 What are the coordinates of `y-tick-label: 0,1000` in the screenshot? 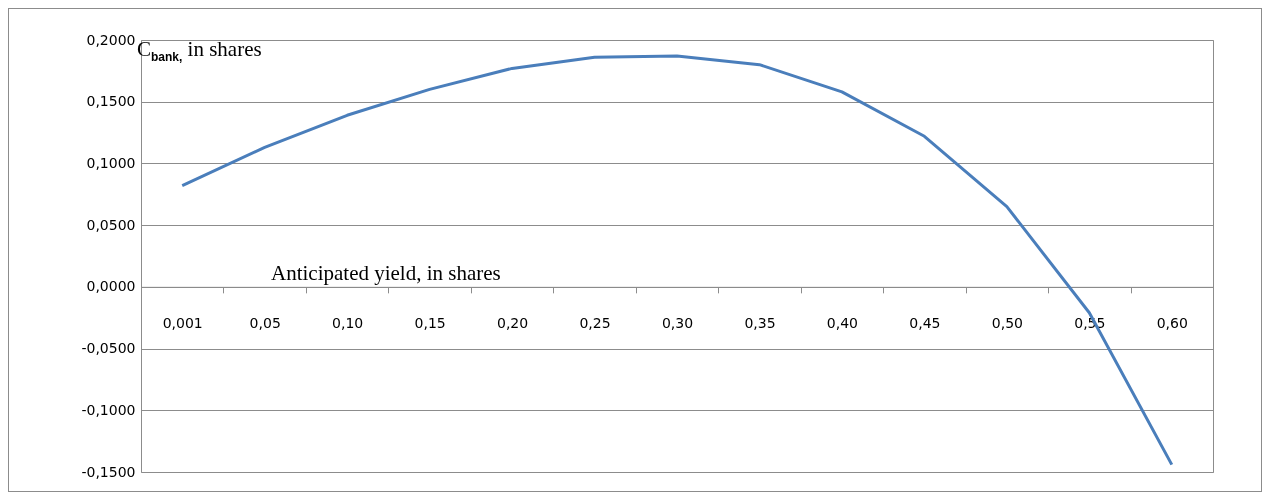 It's located at (111, 162).